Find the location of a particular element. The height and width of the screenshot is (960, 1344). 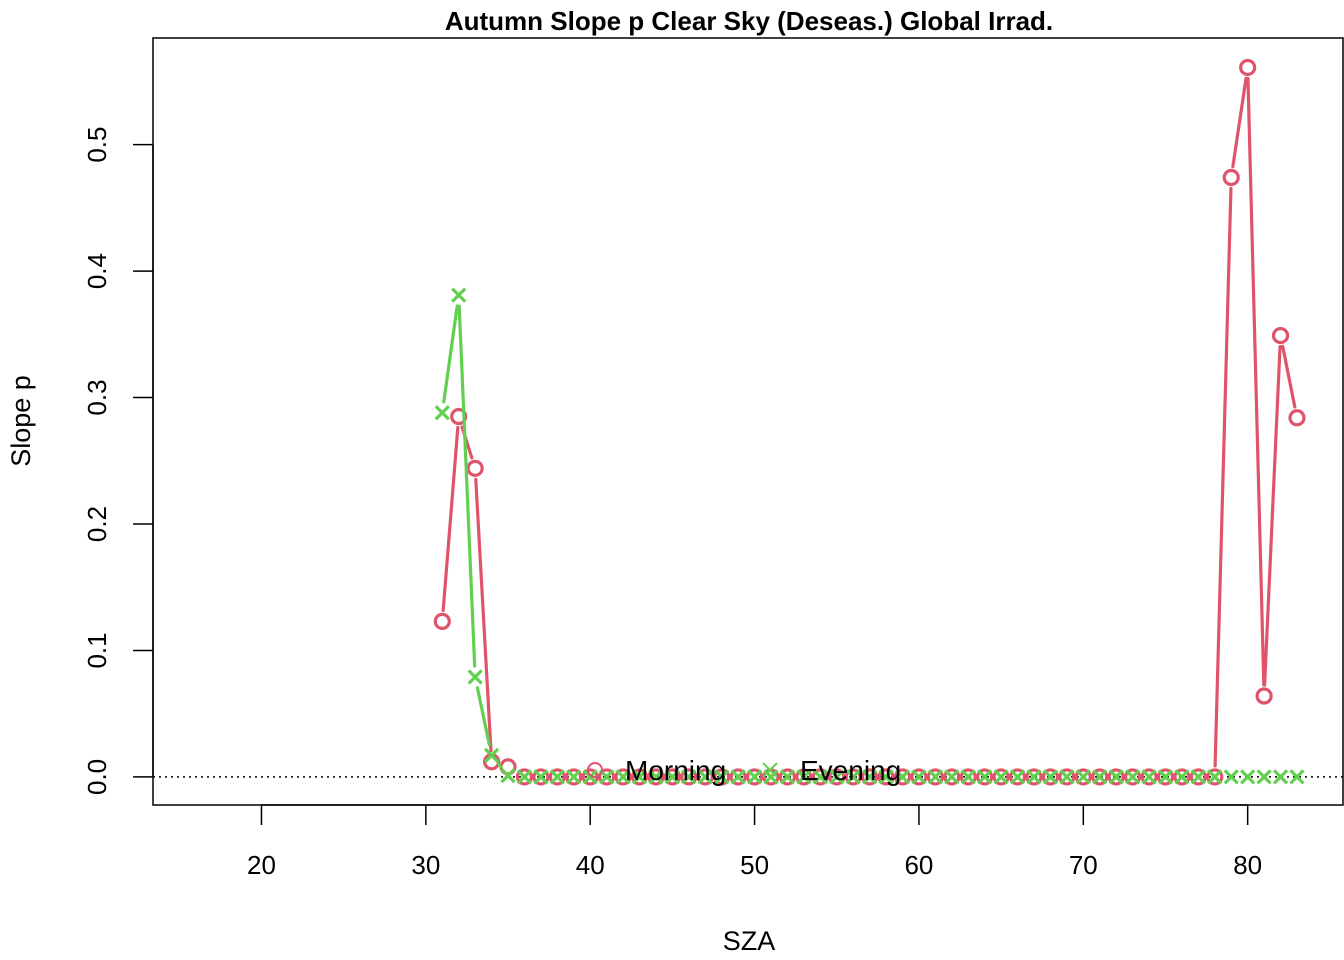

y-tick-label: 0.3 is located at coordinates (97, 397).